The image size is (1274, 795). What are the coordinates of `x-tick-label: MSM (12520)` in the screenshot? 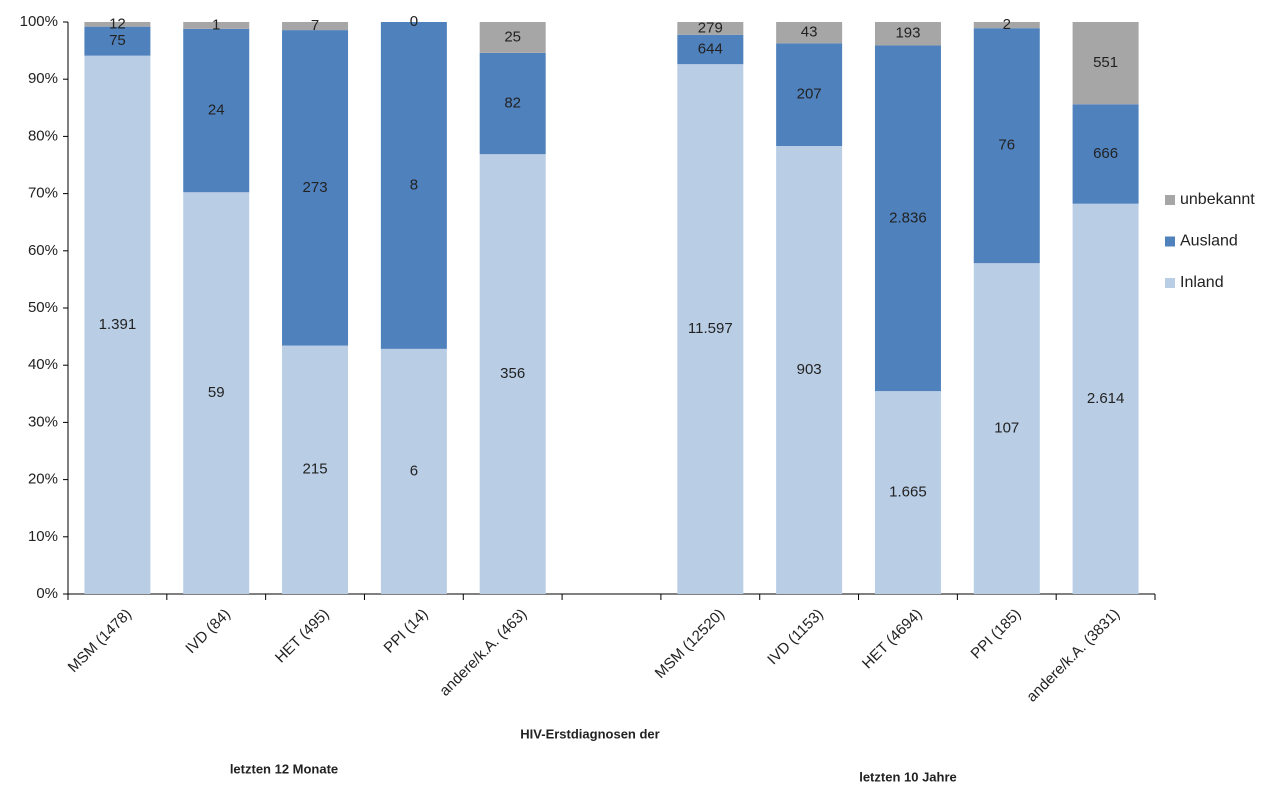 It's located at (690, 644).